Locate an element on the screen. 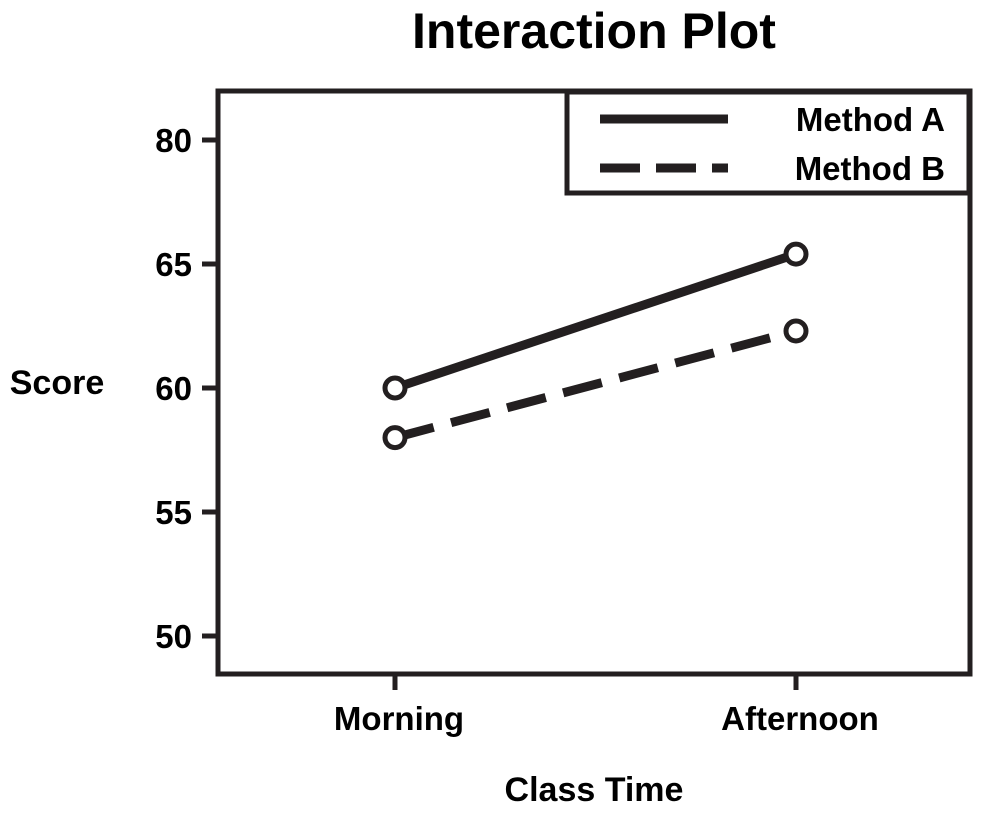 The width and height of the screenshot is (1000, 815). legend: Method A Method B is located at coordinates (768, 142).